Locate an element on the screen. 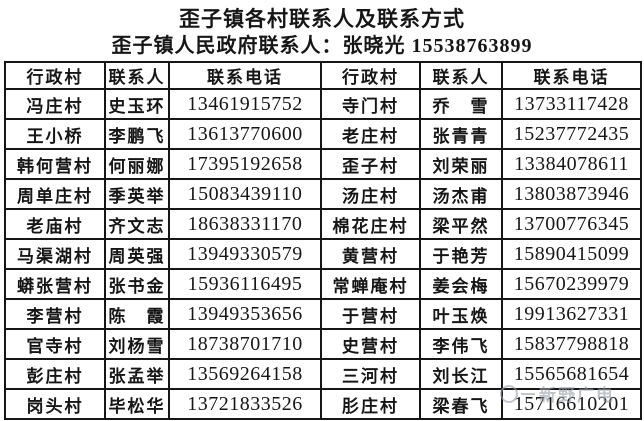 This screenshot has width=644, height=421. phone-cell: 15890415099 is located at coordinates (571, 254).